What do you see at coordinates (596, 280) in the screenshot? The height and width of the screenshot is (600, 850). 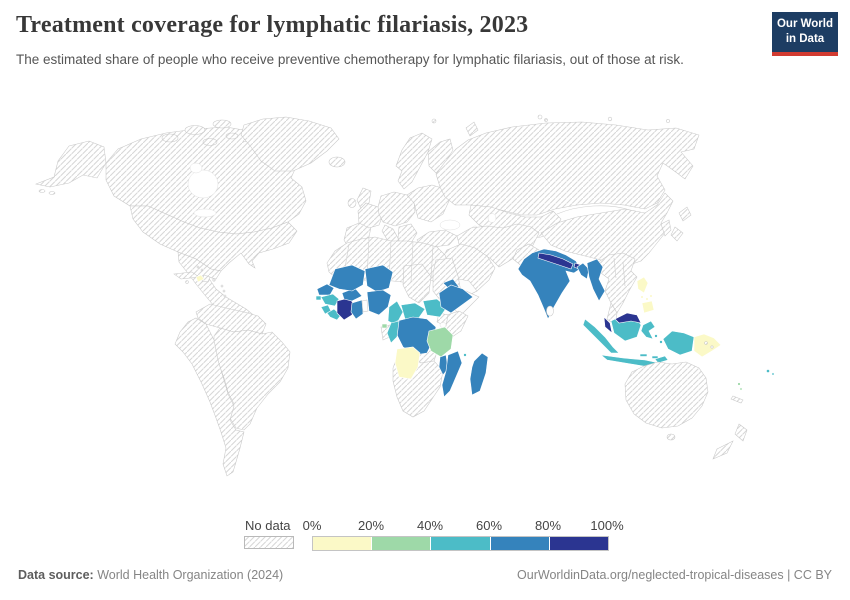 I see `country-myanmar` at bounding box center [596, 280].